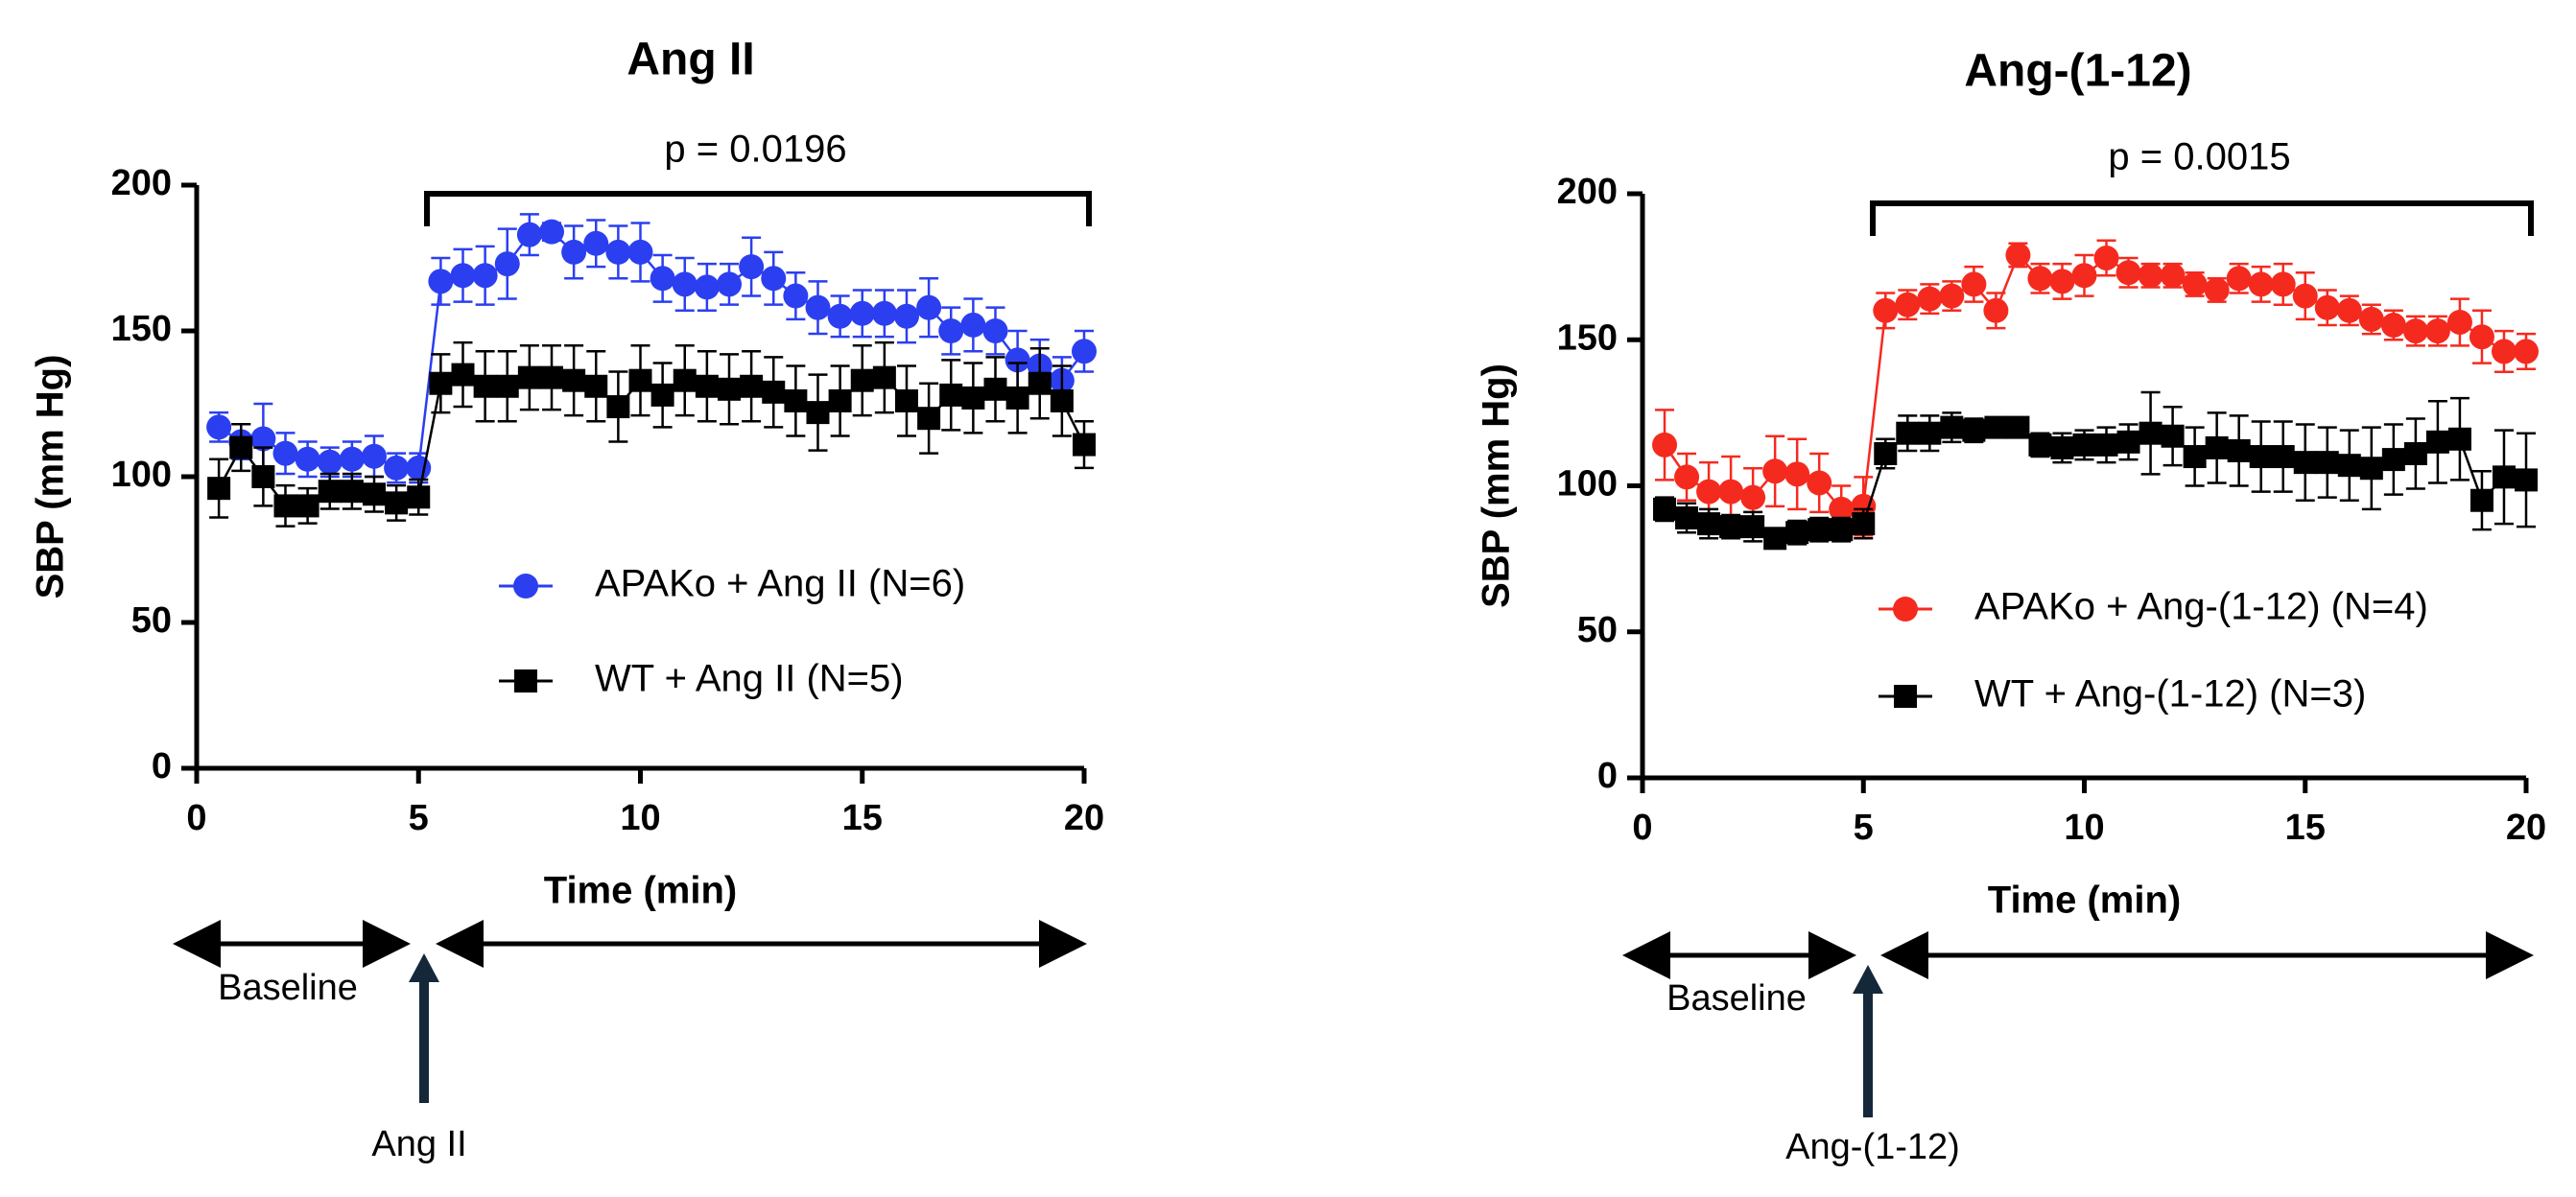 The image size is (2576, 1197). What do you see at coordinates (288, 988) in the screenshot?
I see `baseline-label: Baseline` at bounding box center [288, 988].